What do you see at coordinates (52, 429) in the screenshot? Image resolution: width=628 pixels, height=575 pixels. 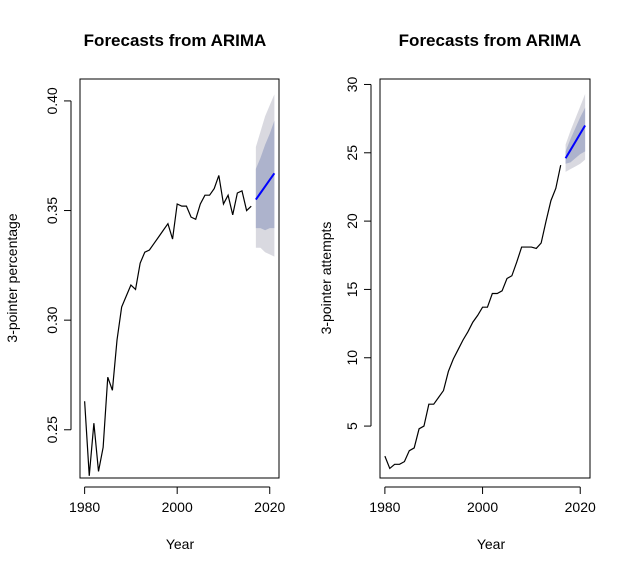 I see `y-tick-label: 0.25` at bounding box center [52, 429].